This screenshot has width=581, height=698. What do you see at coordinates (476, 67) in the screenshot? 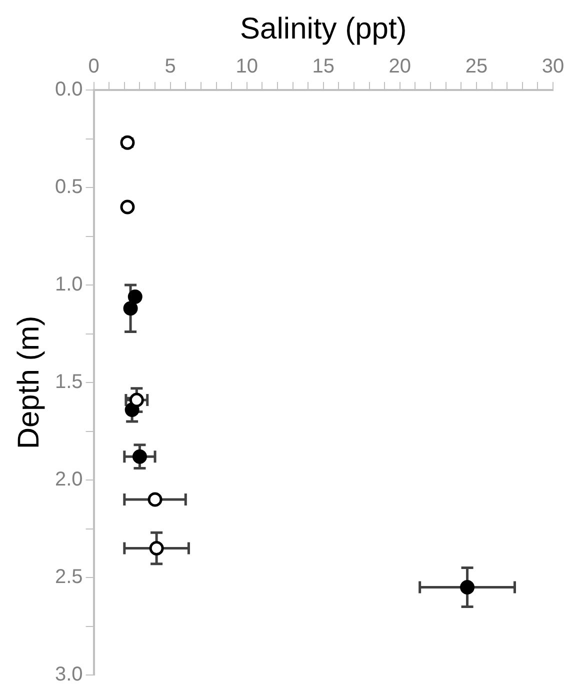
I see `x-tick-label: 25` at bounding box center [476, 67].